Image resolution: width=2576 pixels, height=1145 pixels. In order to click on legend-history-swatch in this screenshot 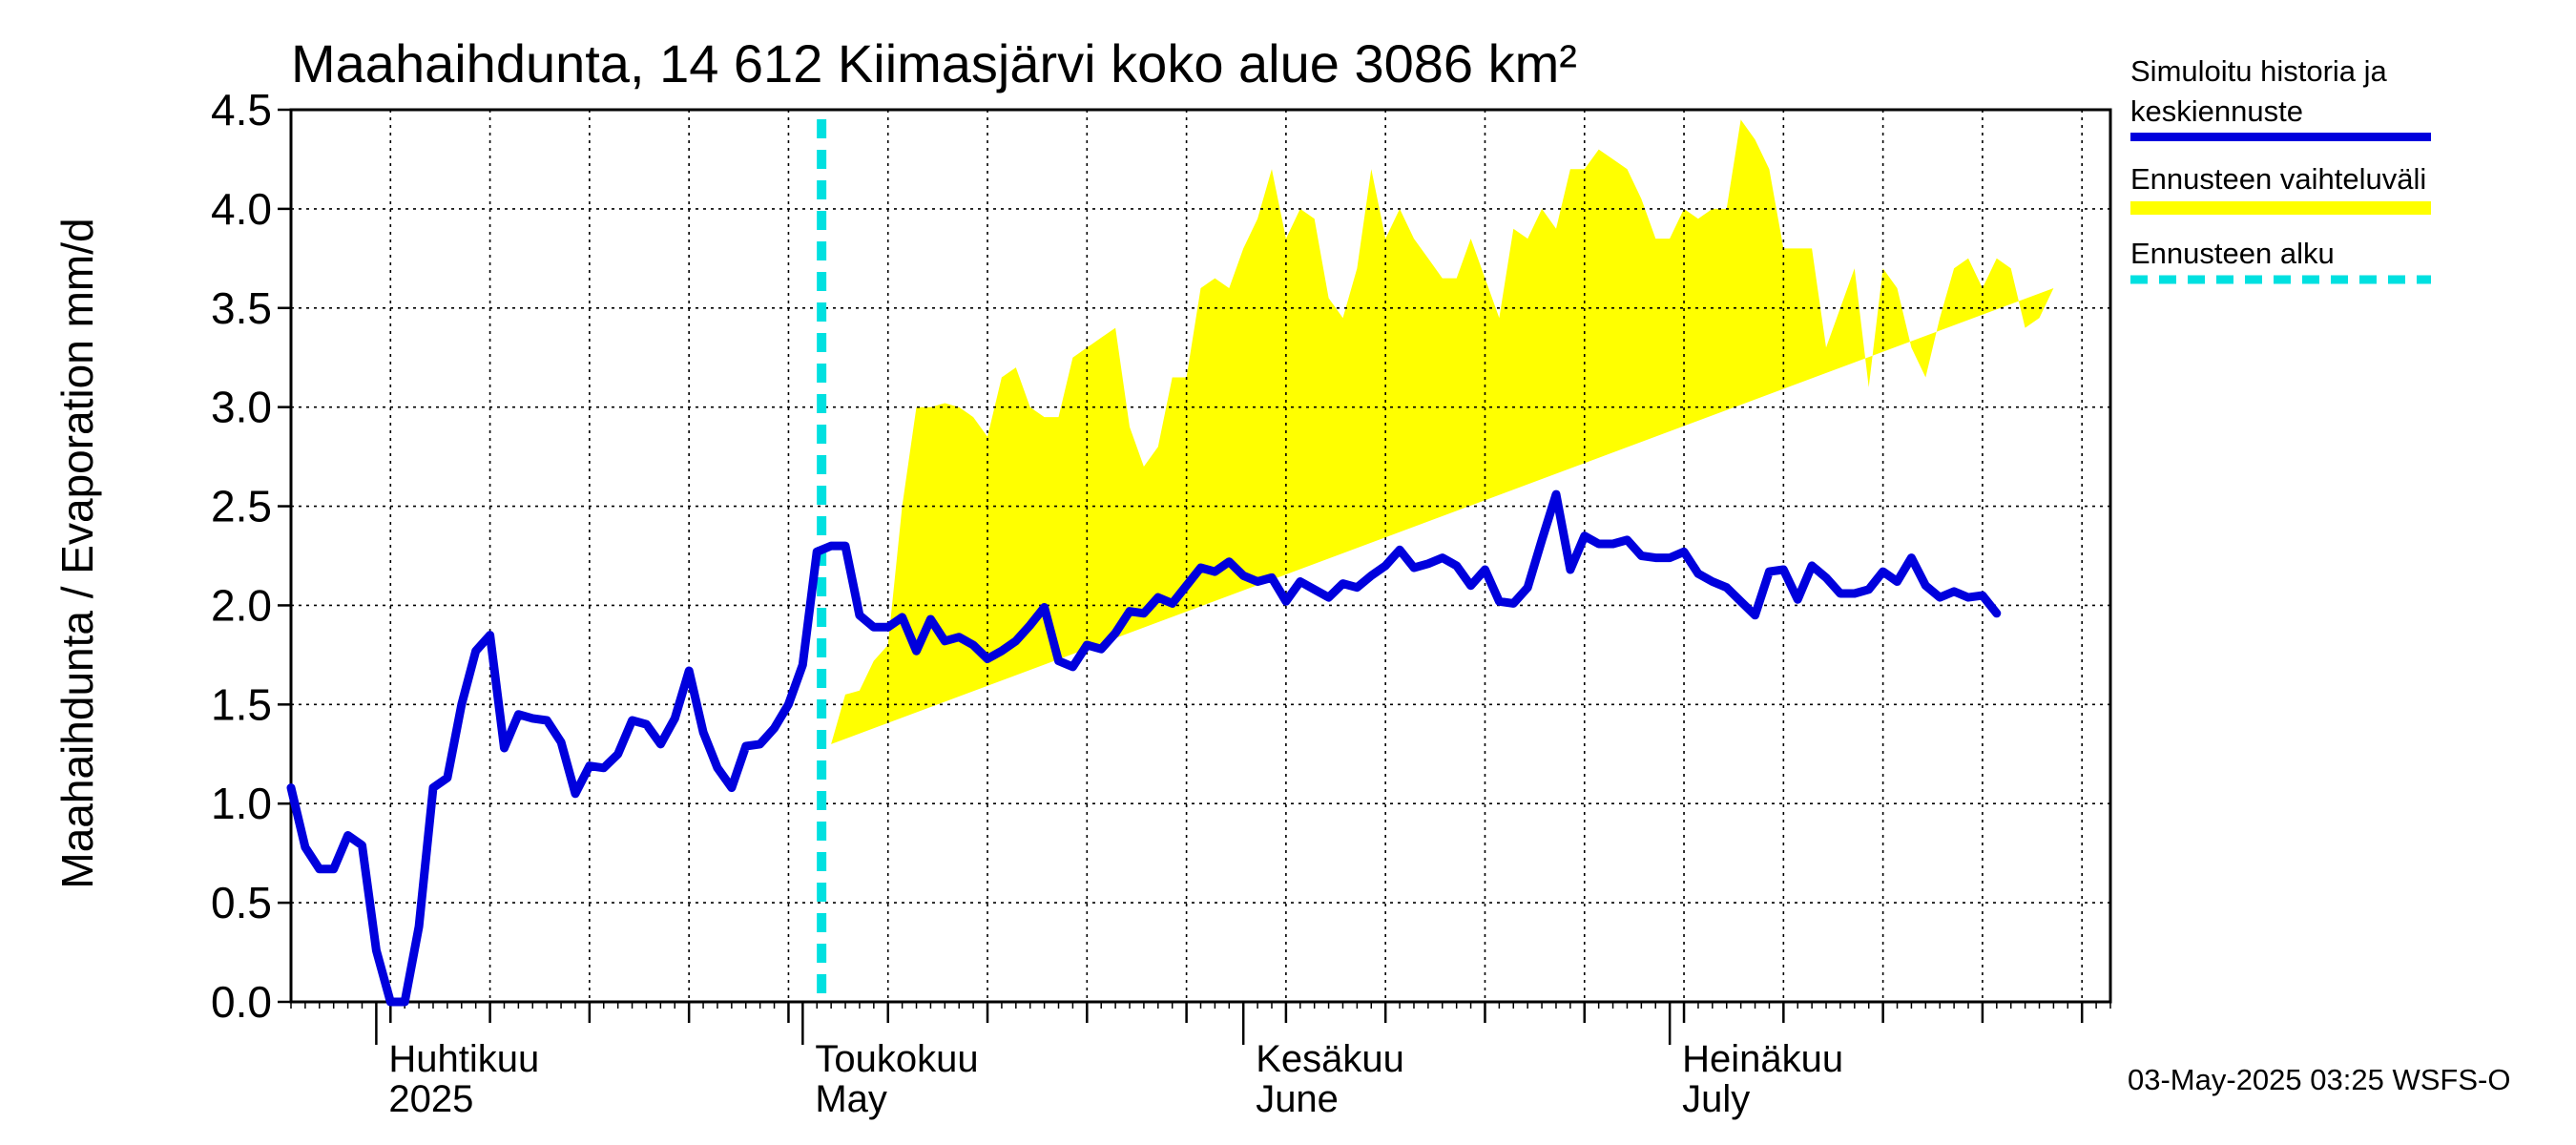, I will do `click(2280, 137)`.